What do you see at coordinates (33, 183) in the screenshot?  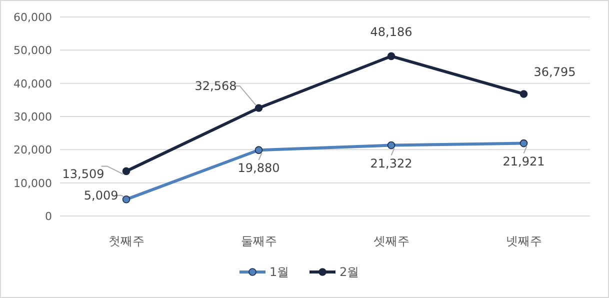 I see `y-tick-label: 10,000` at bounding box center [33, 183].